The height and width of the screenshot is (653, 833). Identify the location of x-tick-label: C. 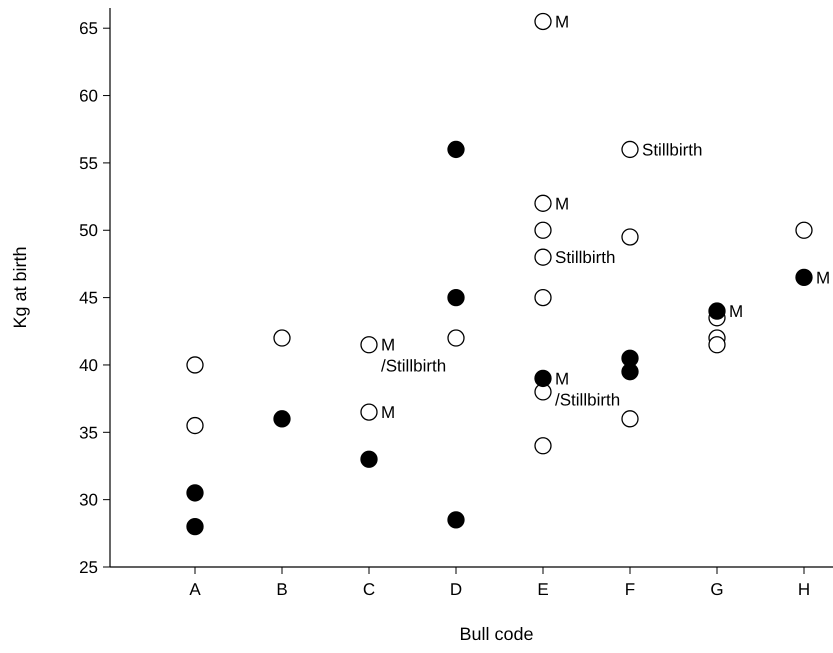
(369, 589).